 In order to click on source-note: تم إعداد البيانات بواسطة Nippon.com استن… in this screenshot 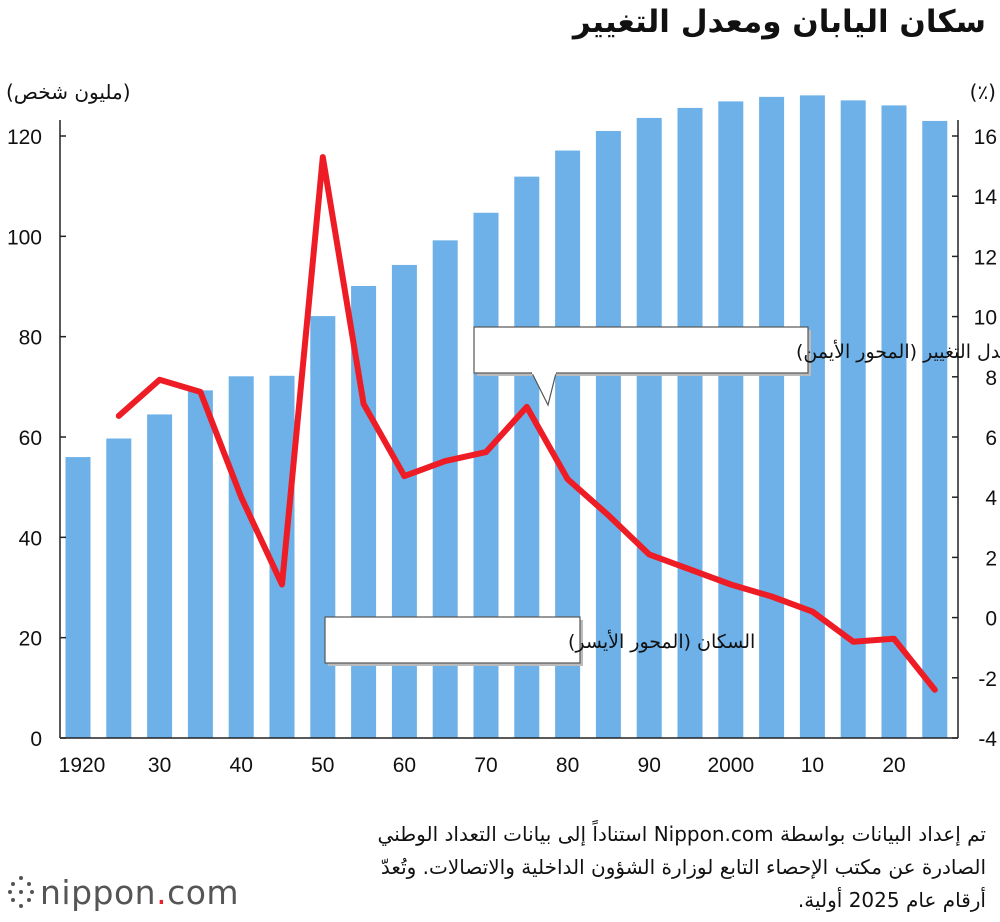, I will do `click(606, 867)`.